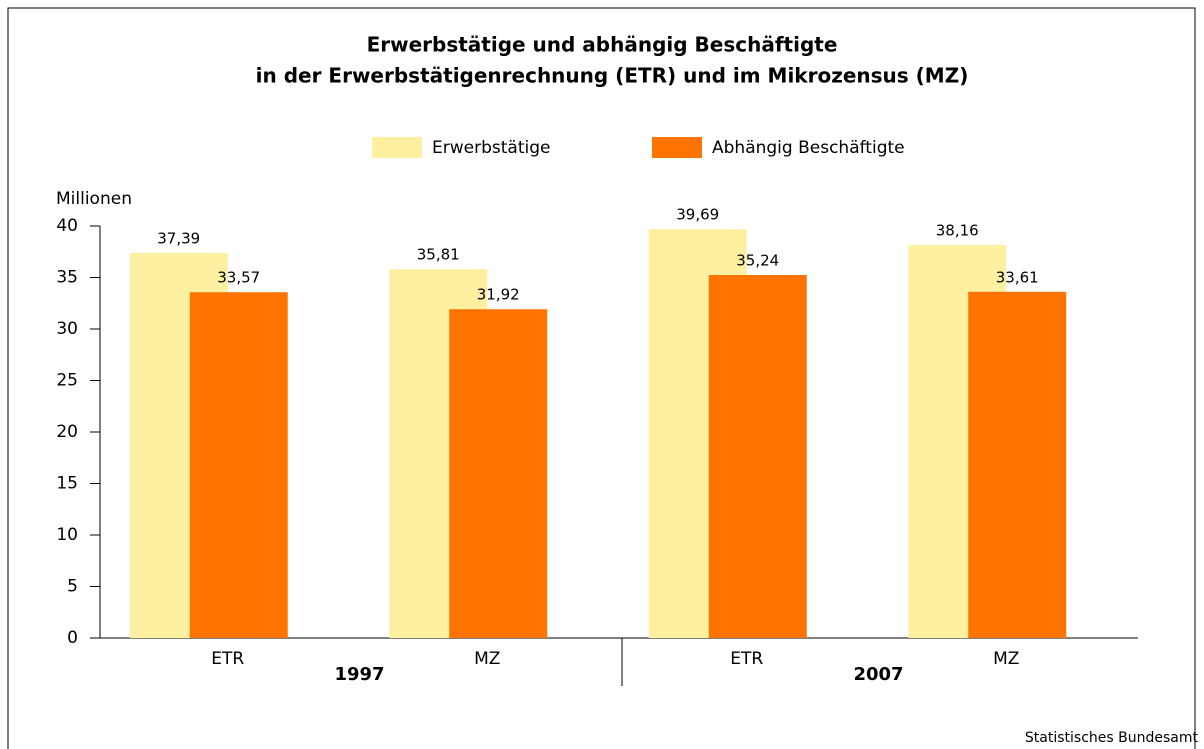 The image size is (1204, 749). I want to click on value-label: 33,57, so click(238, 278).